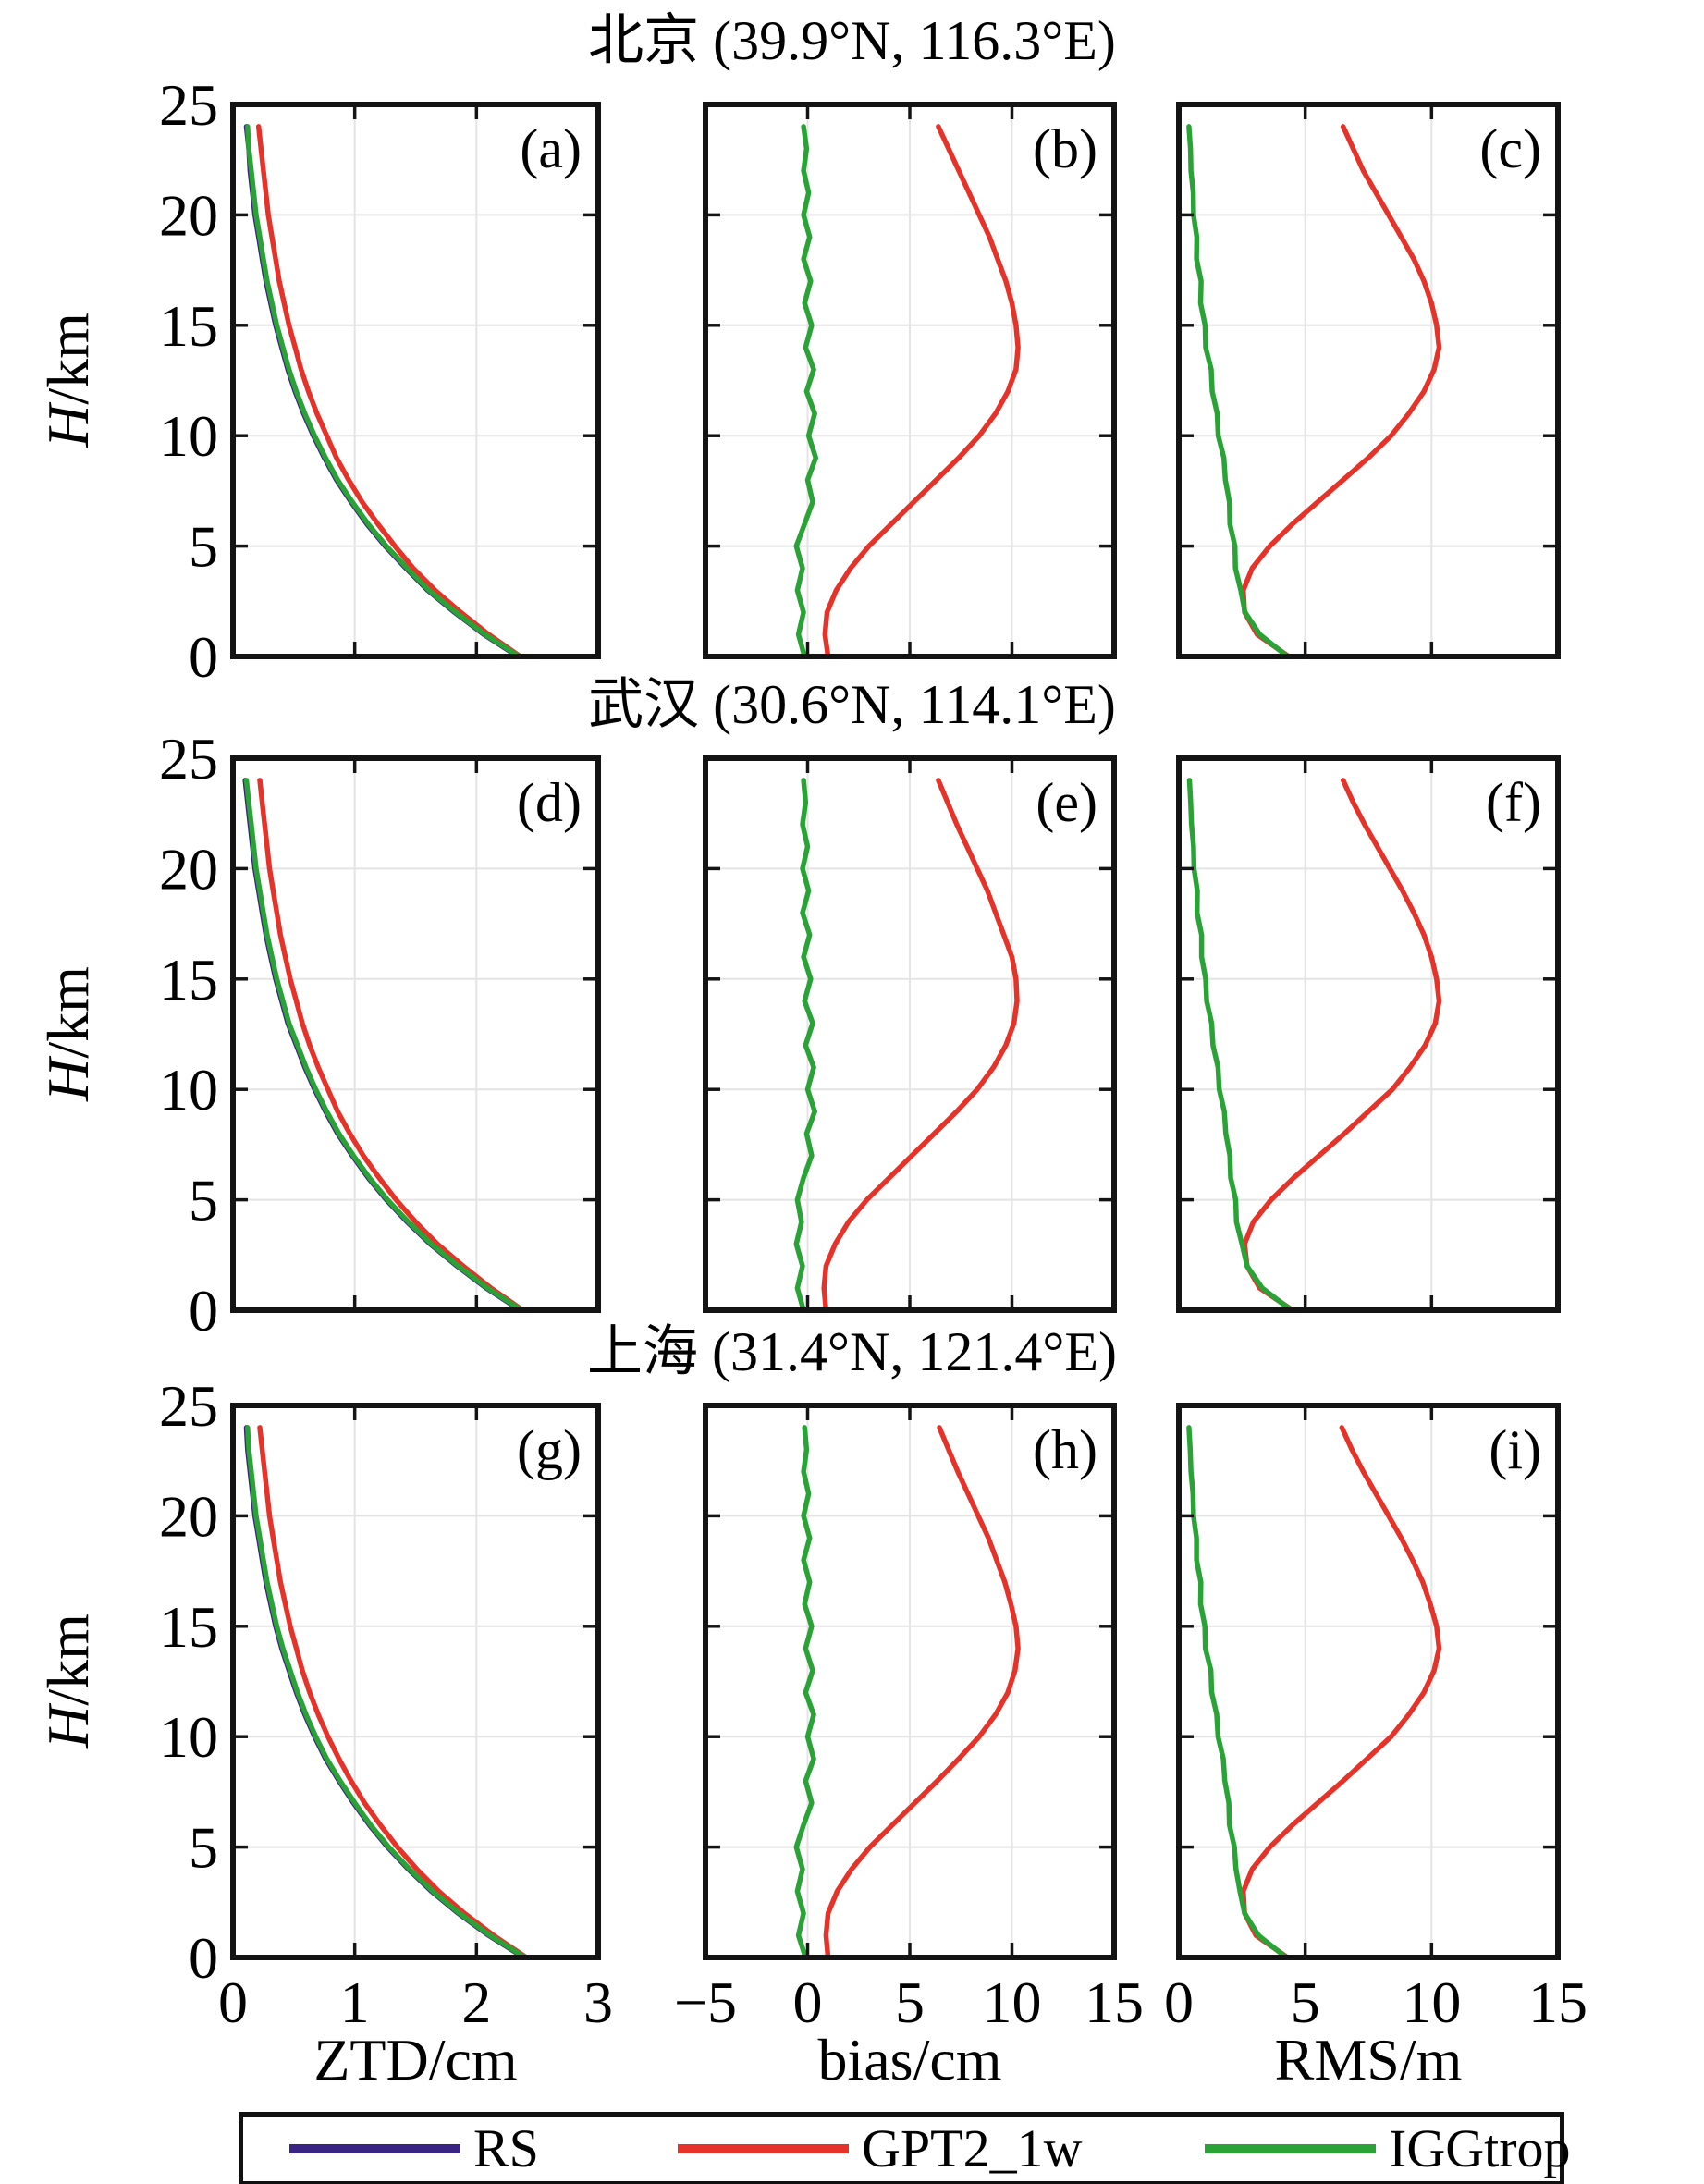  I want to click on svg-text: (g), so click(549, 1449).